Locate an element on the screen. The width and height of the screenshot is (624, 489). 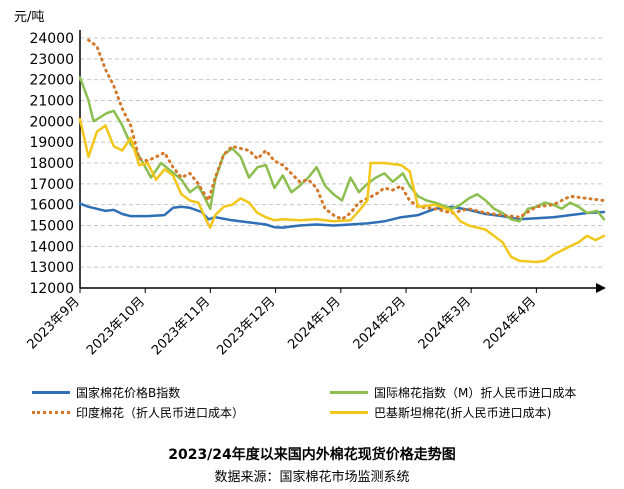
legend-label-b-index: 国家棉花价格B指数 is located at coordinates (128, 393).